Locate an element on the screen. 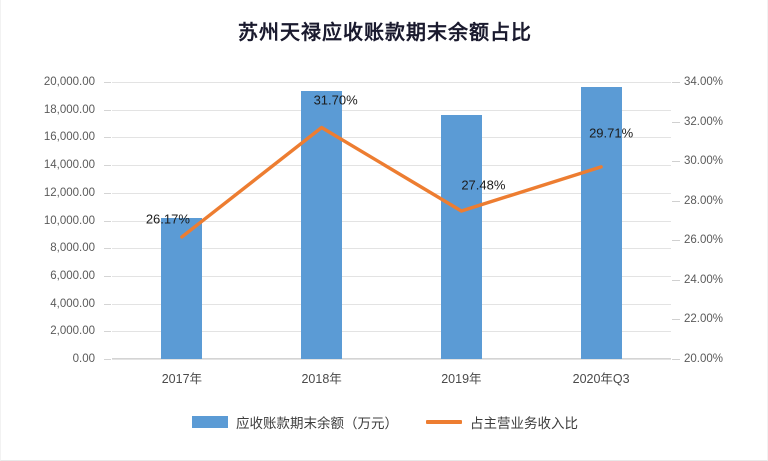 This screenshot has height=461, width=768. y-axis-left-tick-label: 16,000.00 is located at coordinates (69, 137).